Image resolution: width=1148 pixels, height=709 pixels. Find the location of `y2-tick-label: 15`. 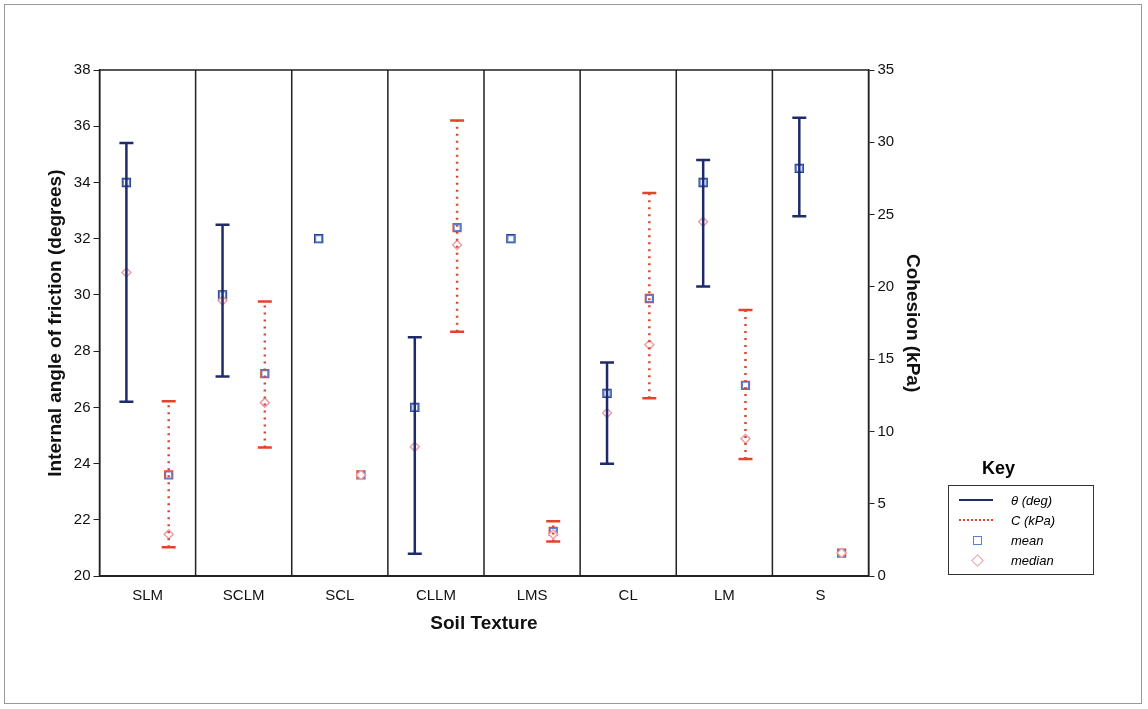

y2-tick-label: 15 is located at coordinates (886, 358).